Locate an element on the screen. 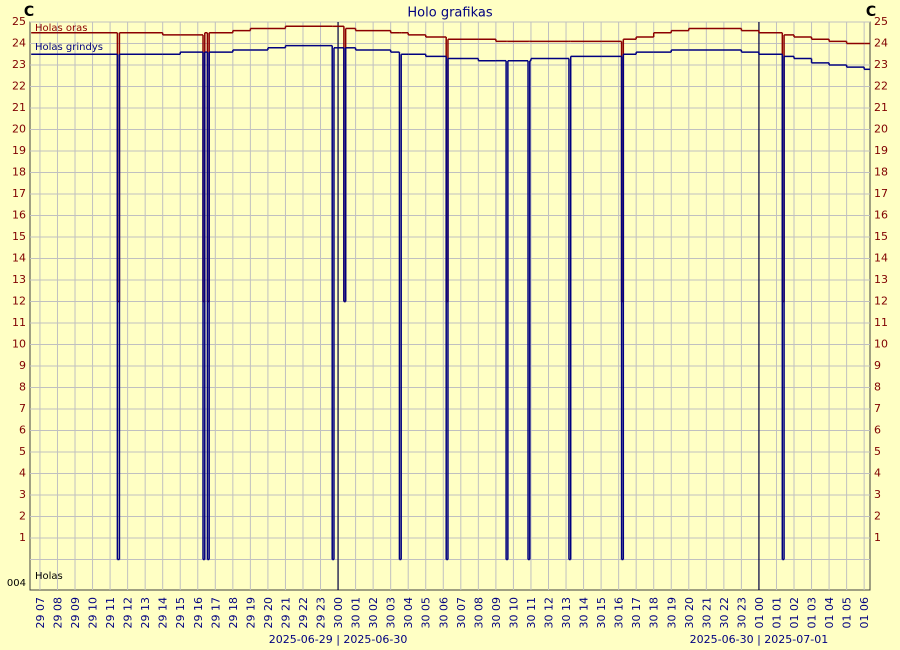 The image size is (900, 650). y2-tick-label: 23 is located at coordinates (881, 64).